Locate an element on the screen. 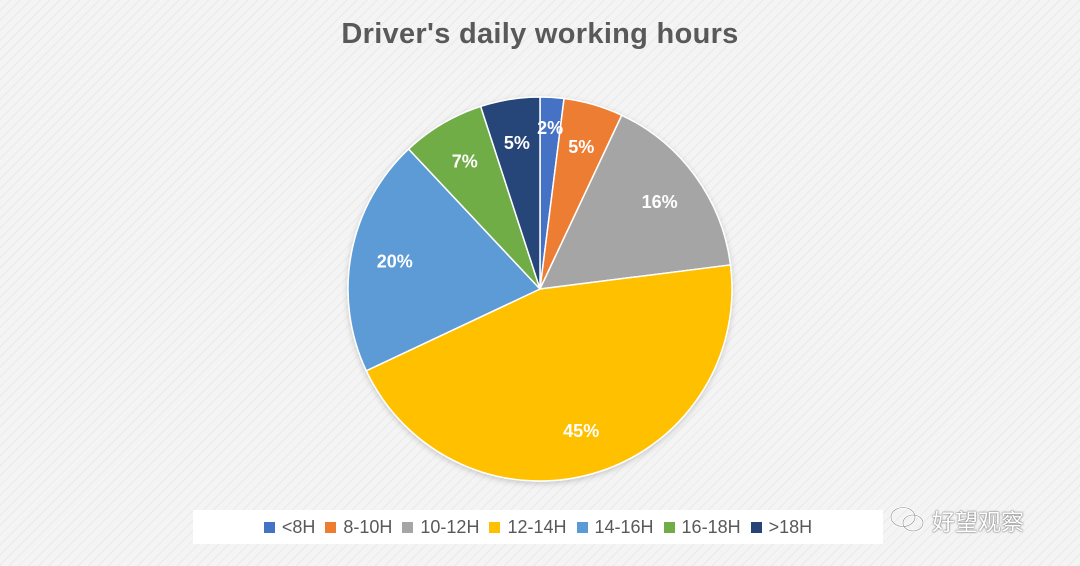  legend-item: 14-16H is located at coordinates (615, 527).